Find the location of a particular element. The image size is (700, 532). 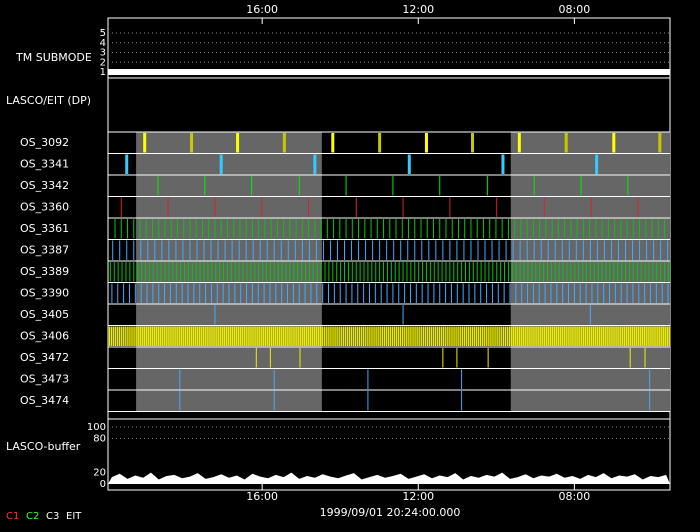

y-tick-label: 1 is located at coordinates (103, 72).